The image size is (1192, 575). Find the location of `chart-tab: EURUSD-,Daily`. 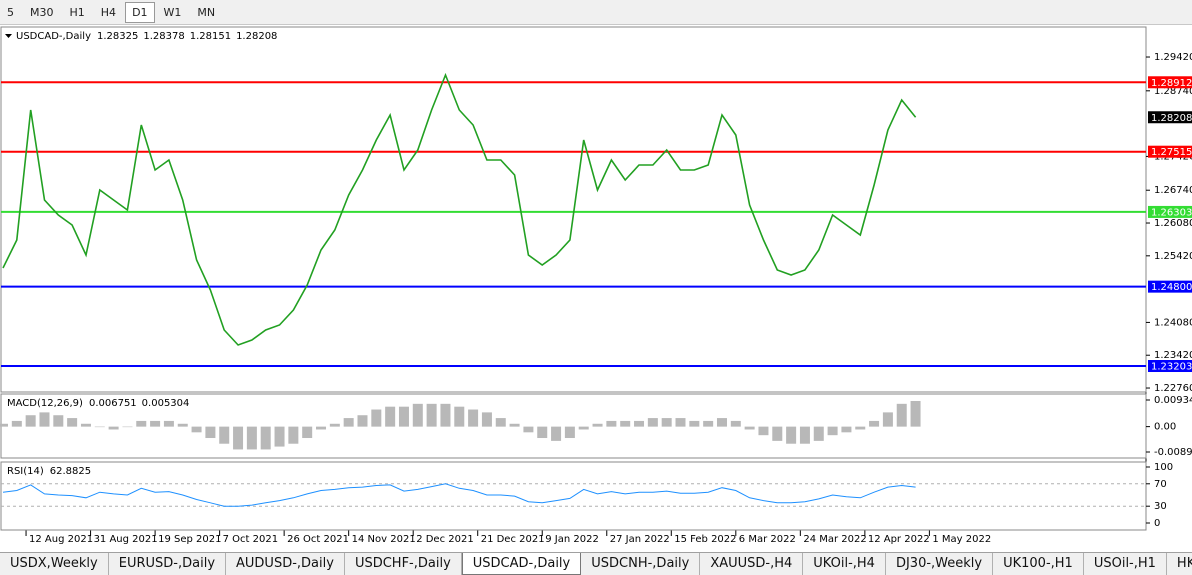

chart-tab: EURUSD-,Daily is located at coordinates (168, 564).